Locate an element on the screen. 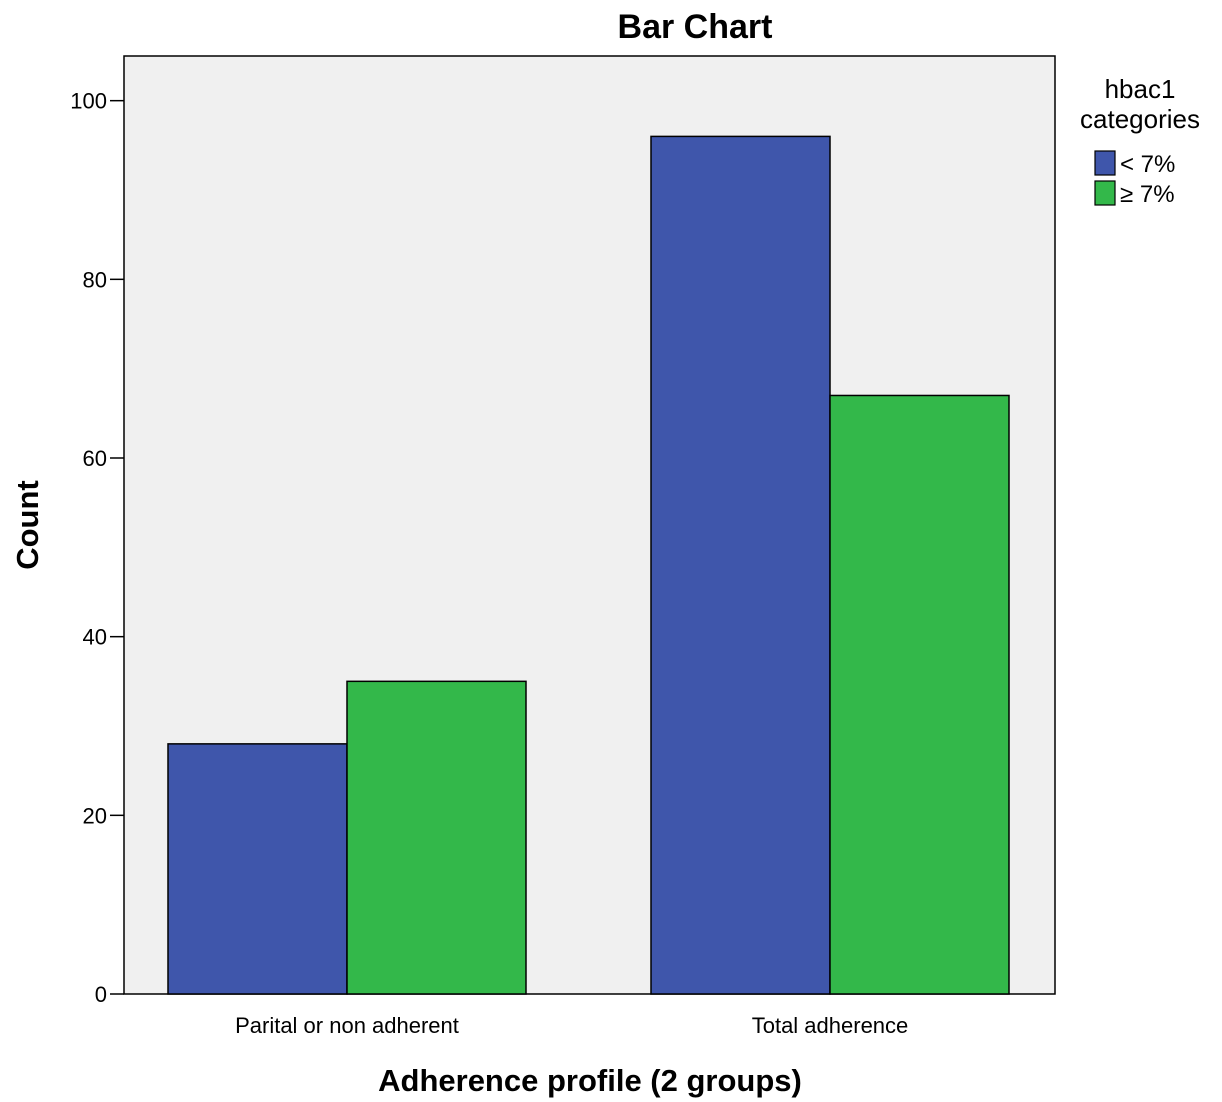 This screenshot has width=1222, height=1102. chart-title: Bar Chart is located at coordinates (695, 27).